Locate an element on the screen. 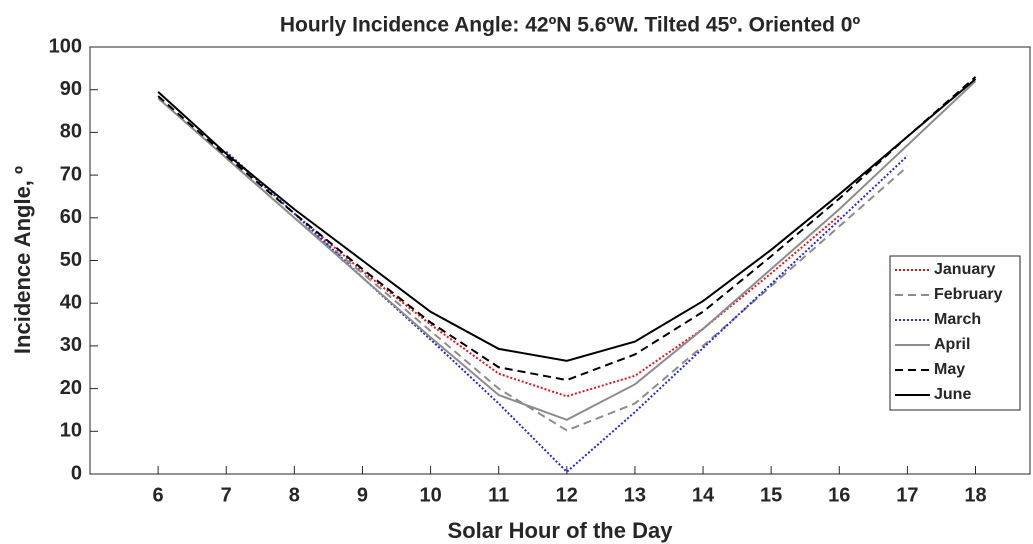  y-tick-label: 30 is located at coordinates (71, 345).